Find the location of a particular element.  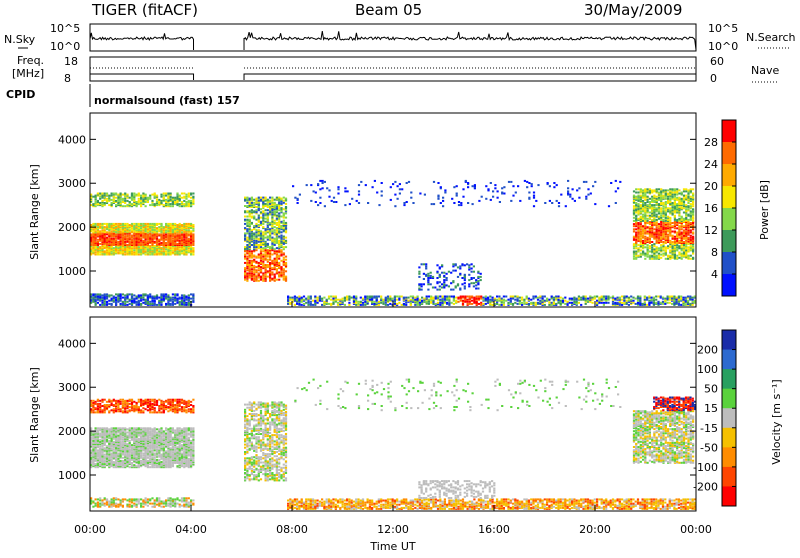

nsky-tick-top: 10^5 is located at coordinates (65, 28).